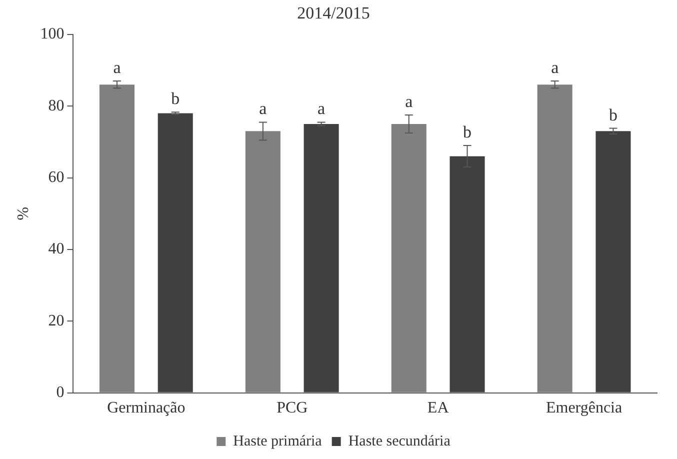 The height and width of the screenshot is (459, 677). Describe the element at coordinates (56, 105) in the screenshot. I see `y-tick-label: 80` at that location.